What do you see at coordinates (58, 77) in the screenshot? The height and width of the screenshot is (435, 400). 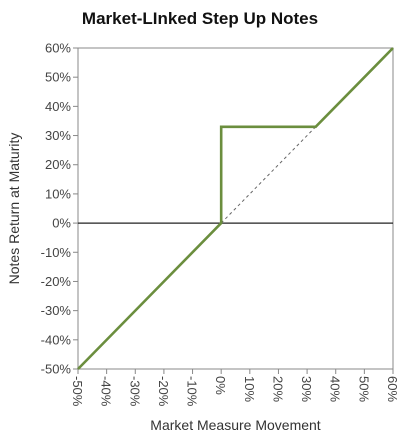 I see `y-tick-label: 50%` at bounding box center [58, 77].